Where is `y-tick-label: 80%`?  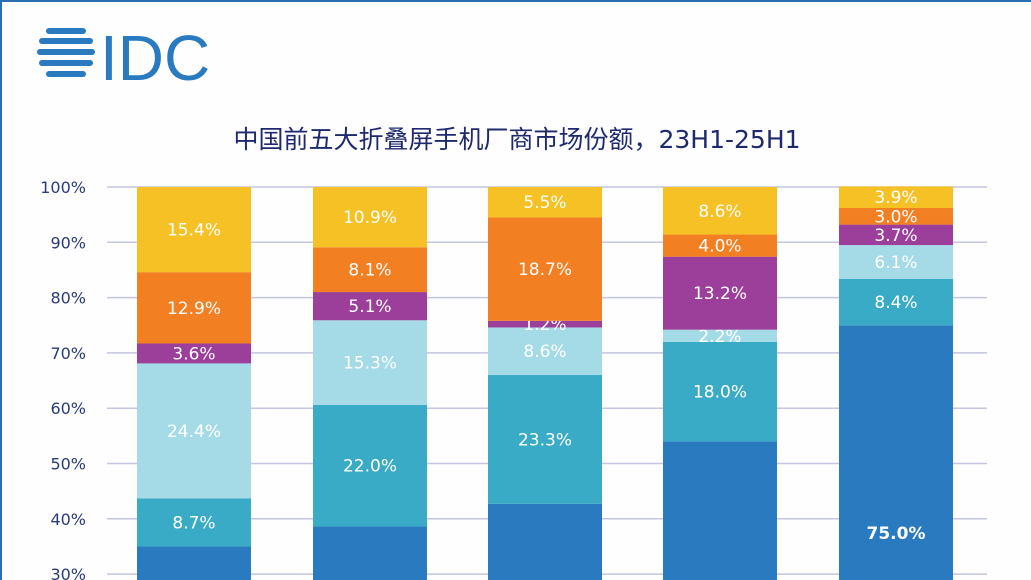 y-tick-label: 80% is located at coordinates (68, 298).